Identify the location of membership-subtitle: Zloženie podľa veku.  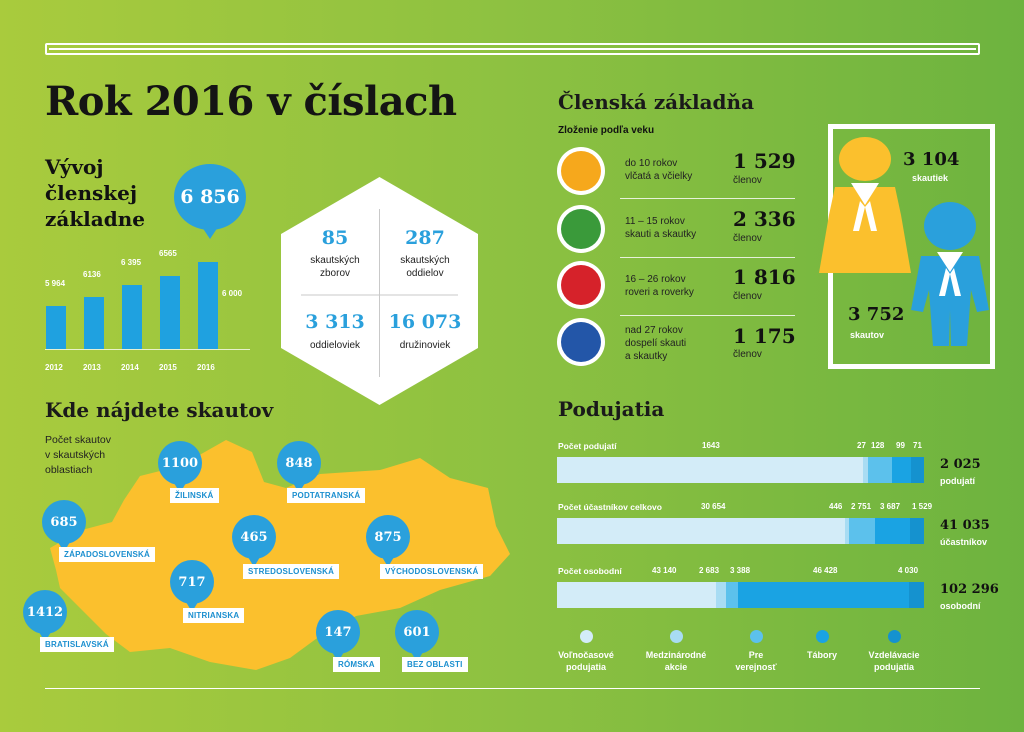
(606, 130).